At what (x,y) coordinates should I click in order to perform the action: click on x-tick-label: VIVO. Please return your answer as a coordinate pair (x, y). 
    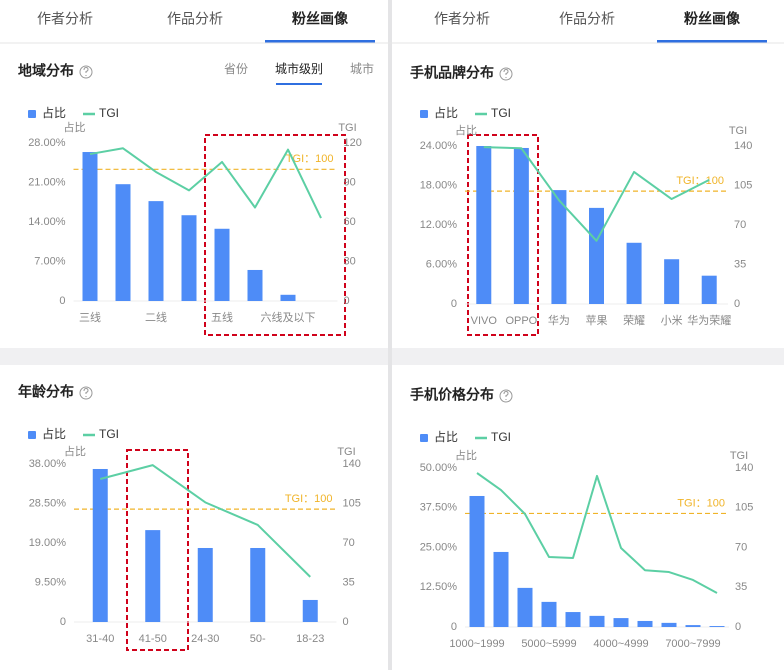
    Looking at the image, I should click on (484, 321).